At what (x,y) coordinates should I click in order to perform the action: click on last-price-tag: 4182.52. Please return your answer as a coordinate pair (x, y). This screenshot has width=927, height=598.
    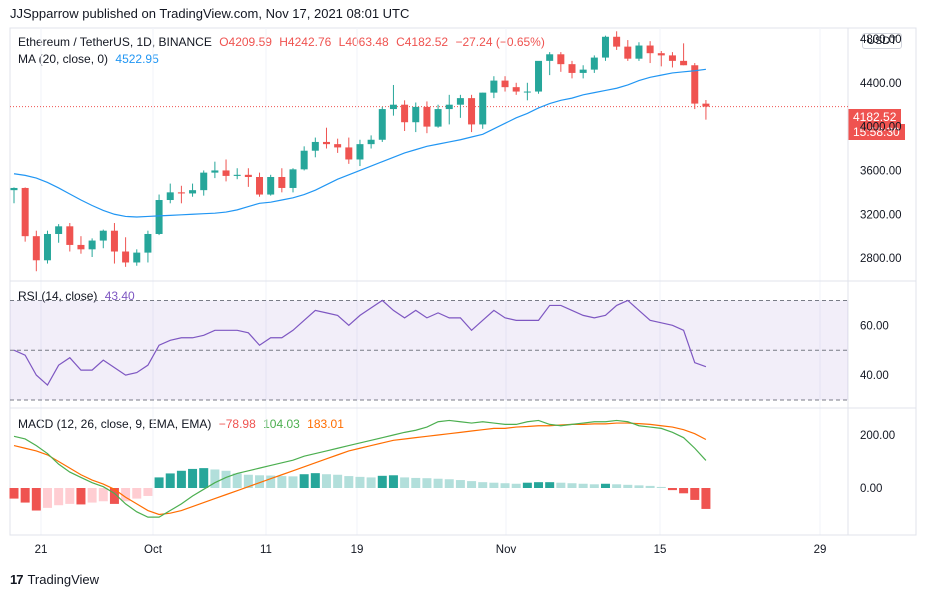
    Looking at the image, I should click on (875, 117).